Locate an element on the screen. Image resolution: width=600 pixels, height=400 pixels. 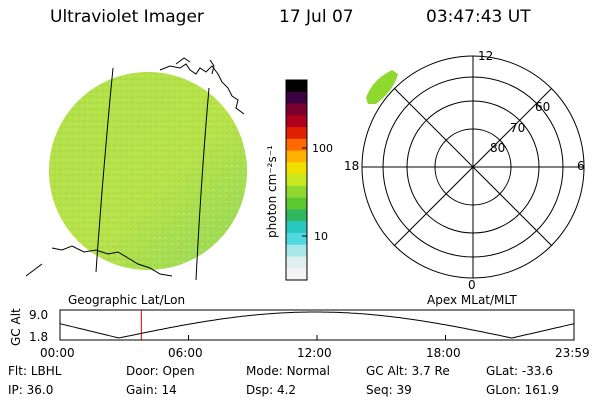
mlat-label-60: 60 is located at coordinates (542, 107).